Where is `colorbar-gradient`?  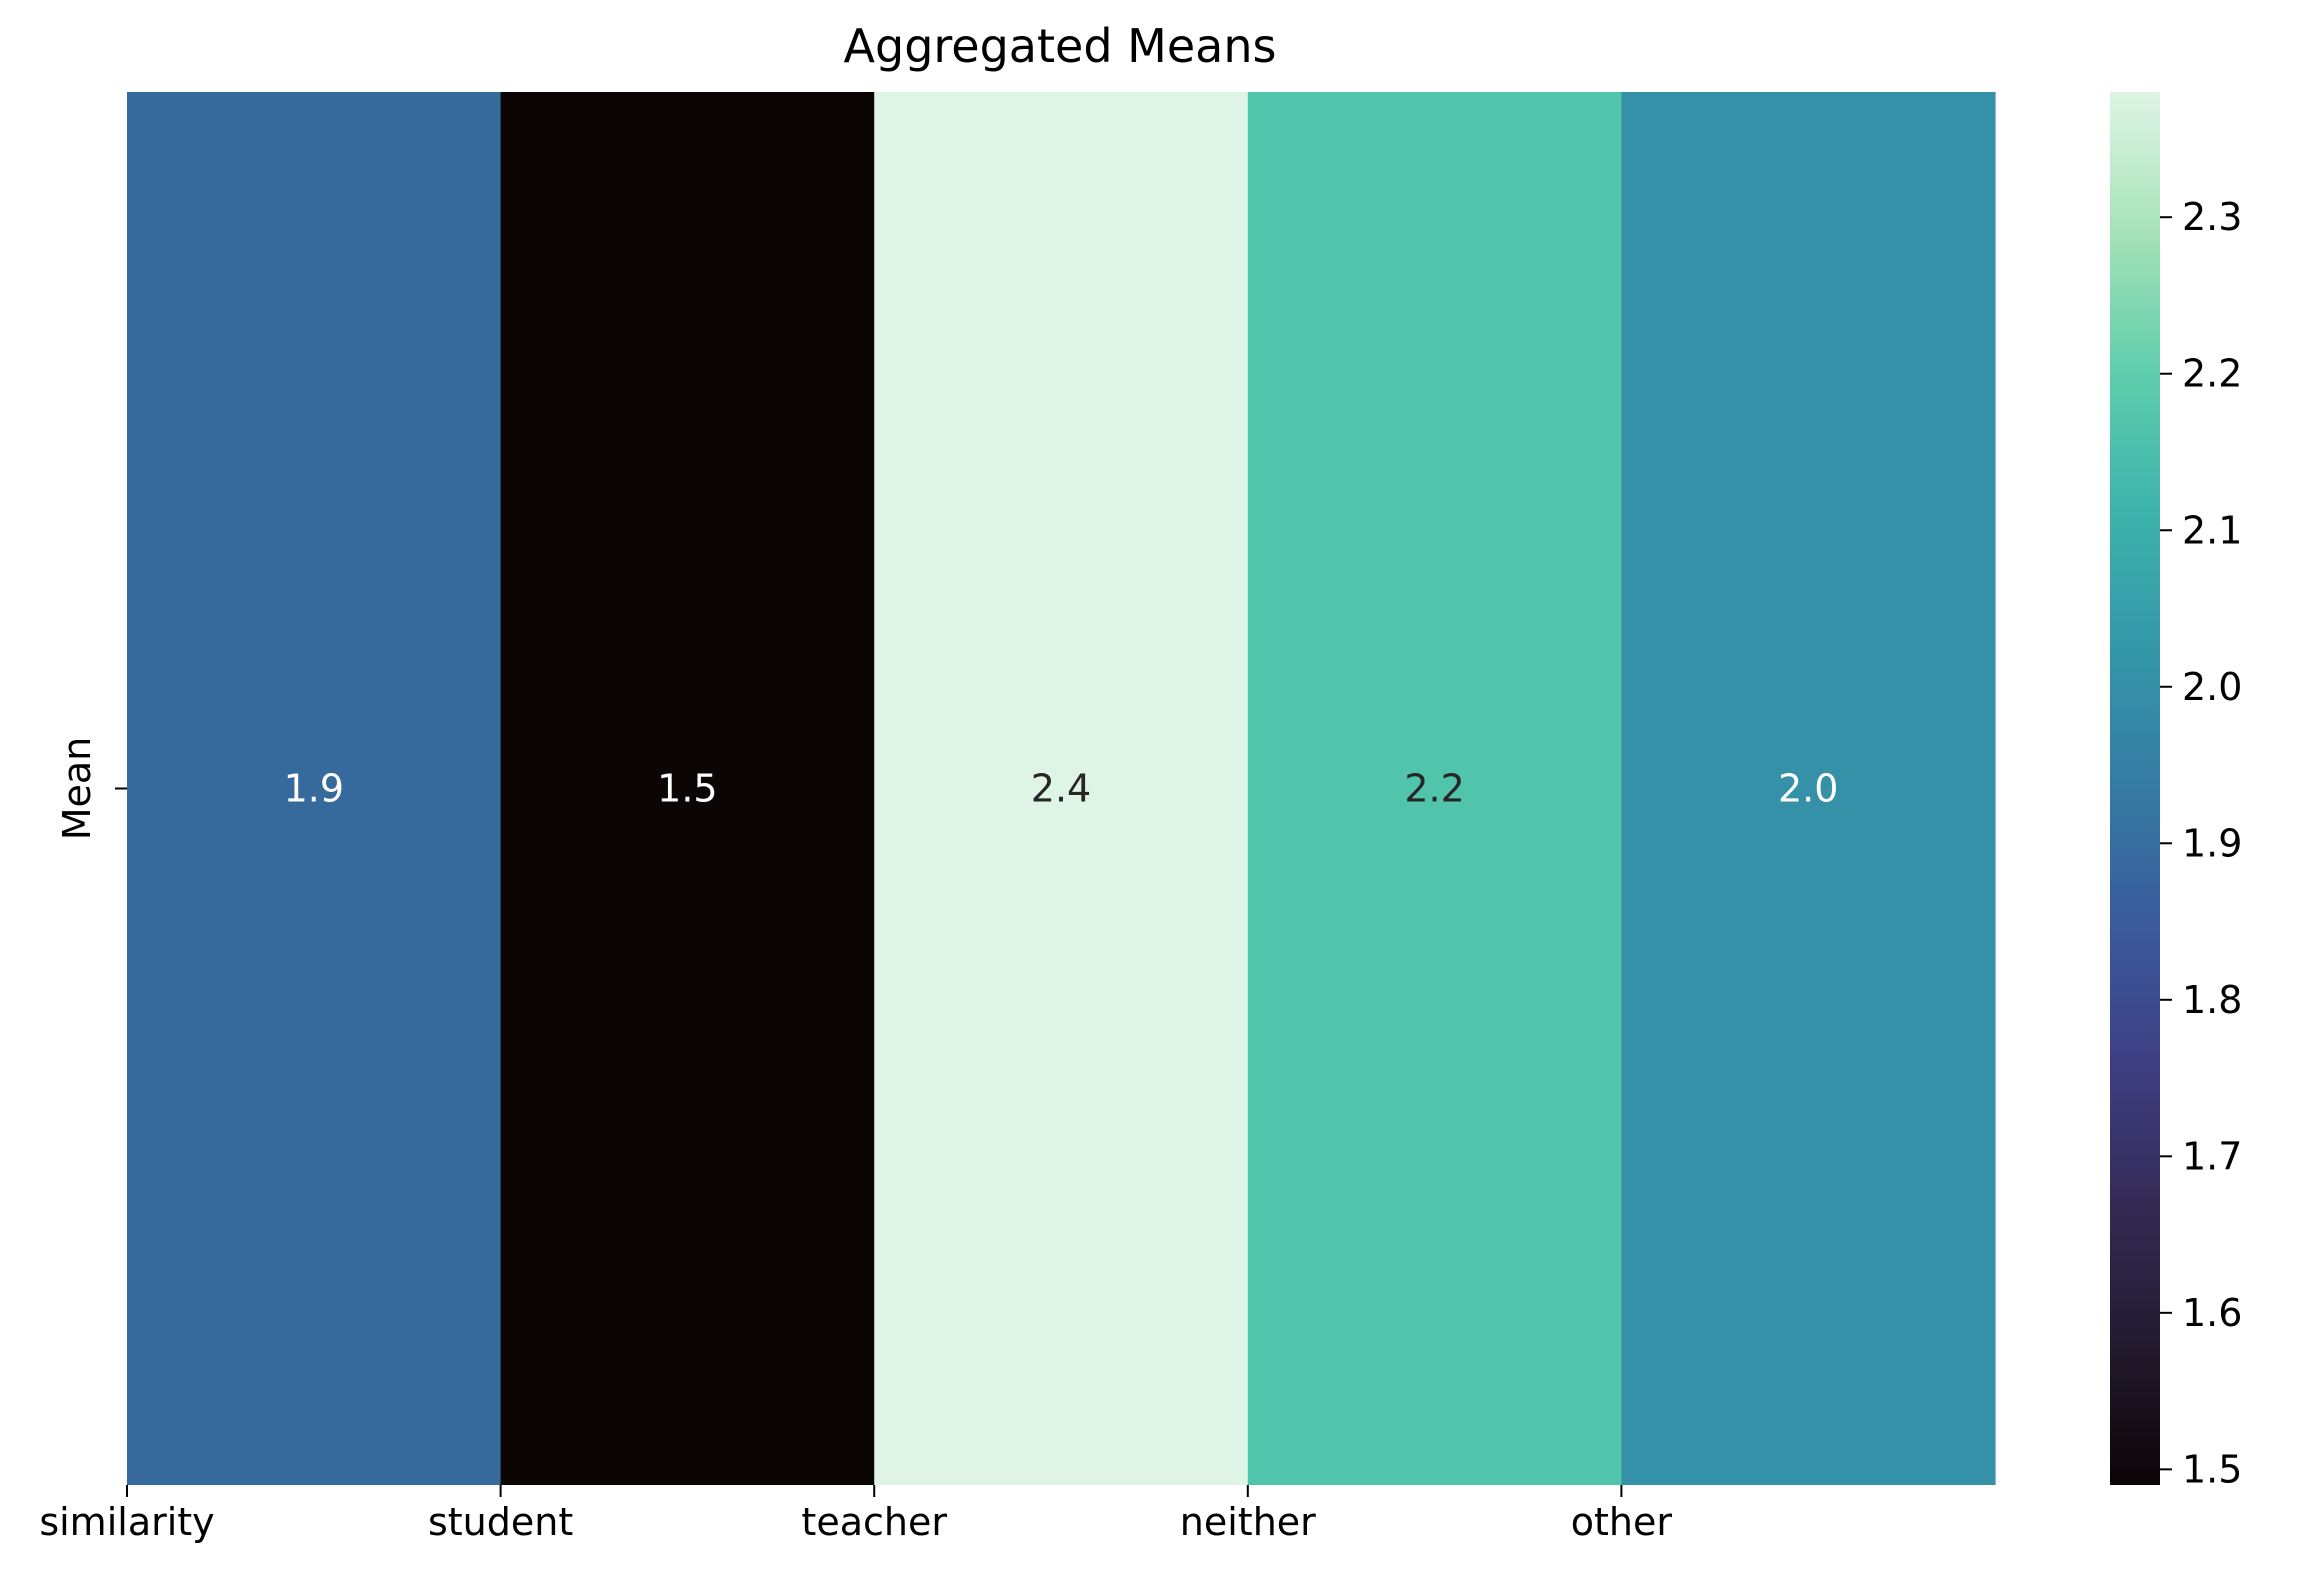
colorbar-gradient is located at coordinates (2135, 788).